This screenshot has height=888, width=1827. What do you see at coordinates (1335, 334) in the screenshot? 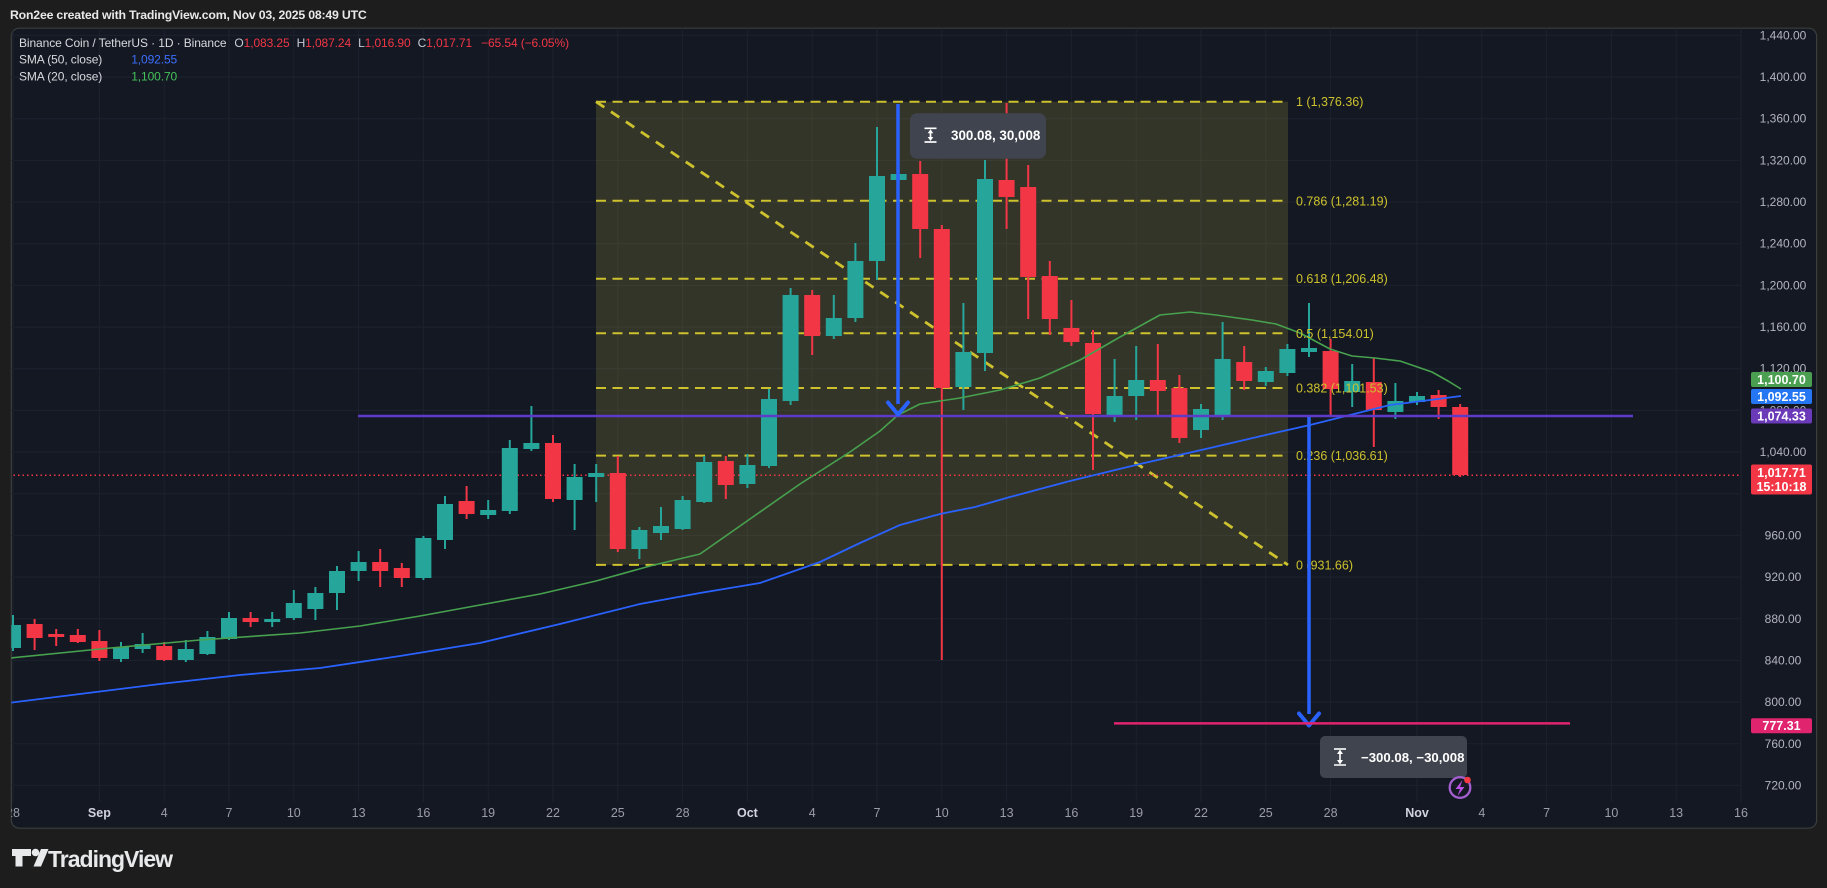
I see `svg-text: 0.5 (1,154.01)` at bounding box center [1335, 334].